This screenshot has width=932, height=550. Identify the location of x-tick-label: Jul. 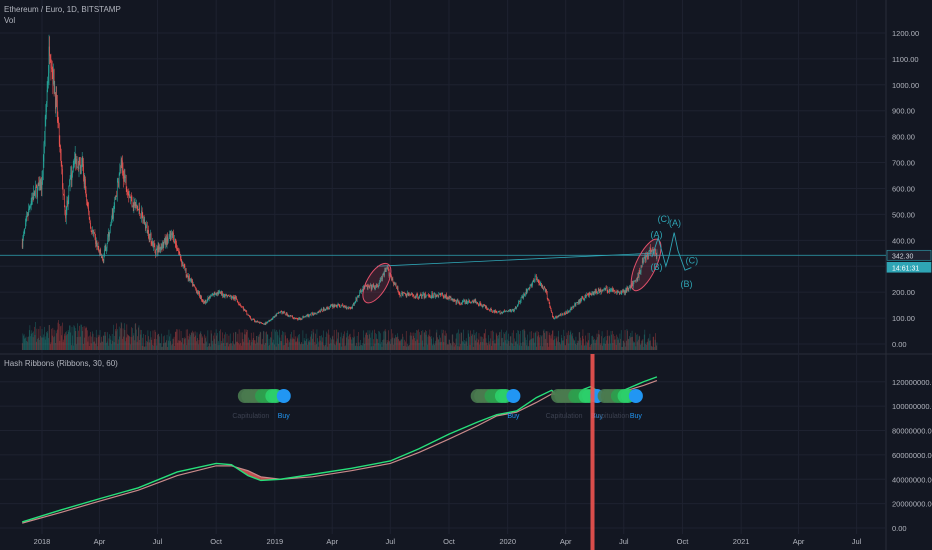
(158, 541).